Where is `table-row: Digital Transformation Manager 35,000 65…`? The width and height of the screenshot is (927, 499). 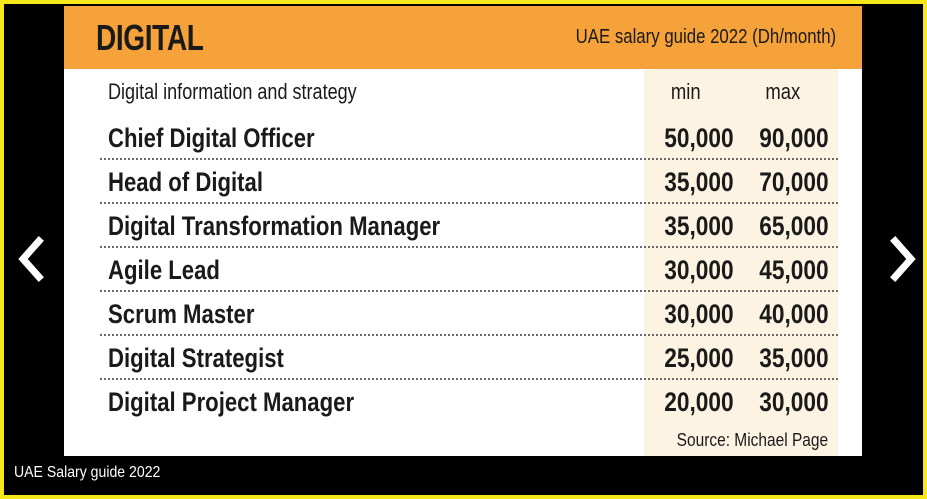
table-row: Digital Transformation Manager 35,000 65… is located at coordinates (469, 225).